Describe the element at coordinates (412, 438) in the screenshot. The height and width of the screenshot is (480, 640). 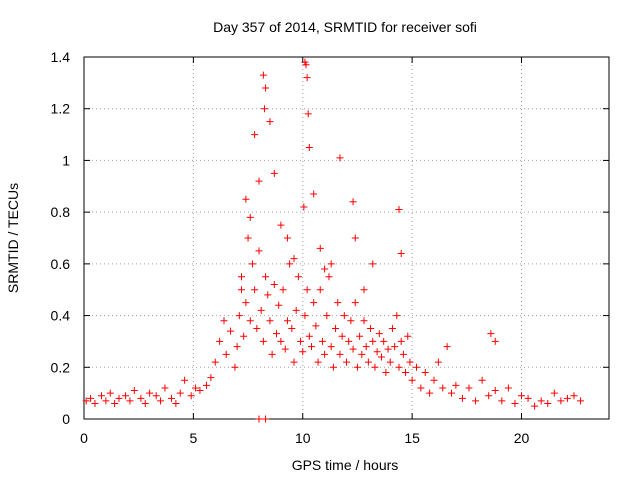
I see `x-tick-label: 15` at that location.